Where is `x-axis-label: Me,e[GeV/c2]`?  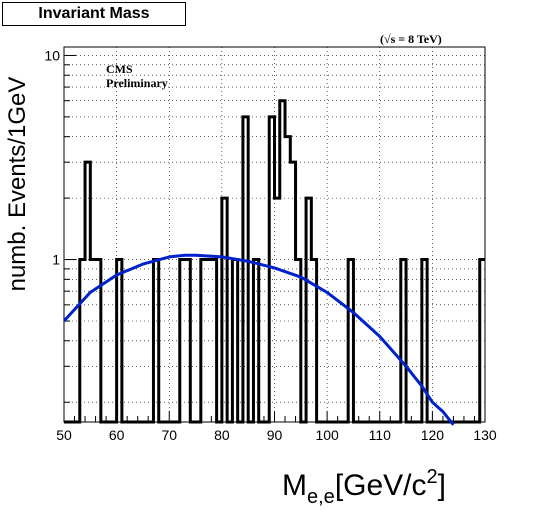
x-axis-label: Me,e[GeV/c2] is located at coordinates (364, 487).